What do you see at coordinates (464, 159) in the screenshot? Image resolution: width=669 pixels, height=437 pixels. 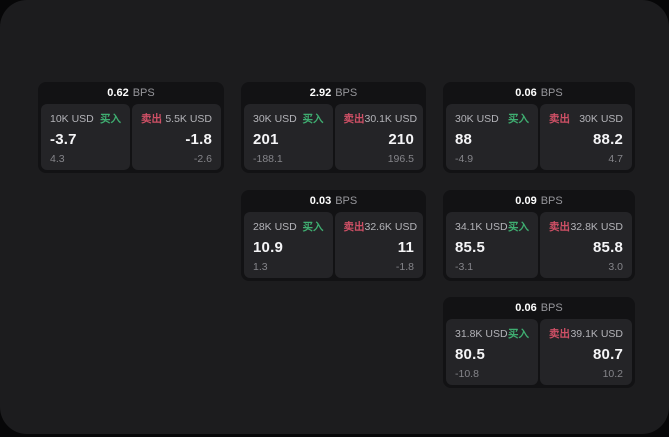 I see `buy-delta-value: -4.9` at bounding box center [464, 159].